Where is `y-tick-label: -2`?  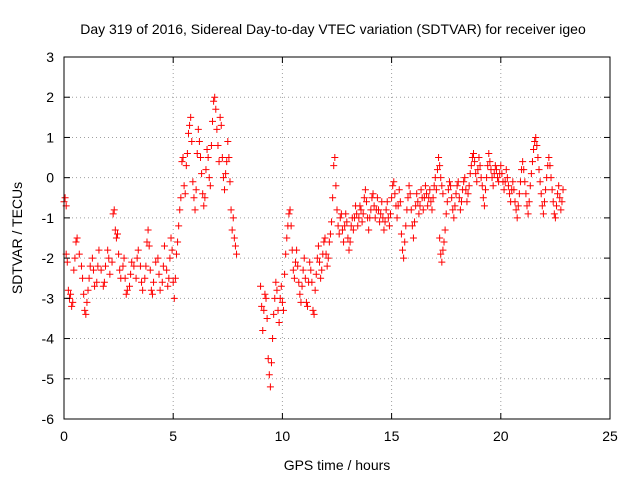 y-tick-label: -2 is located at coordinates (48, 258).